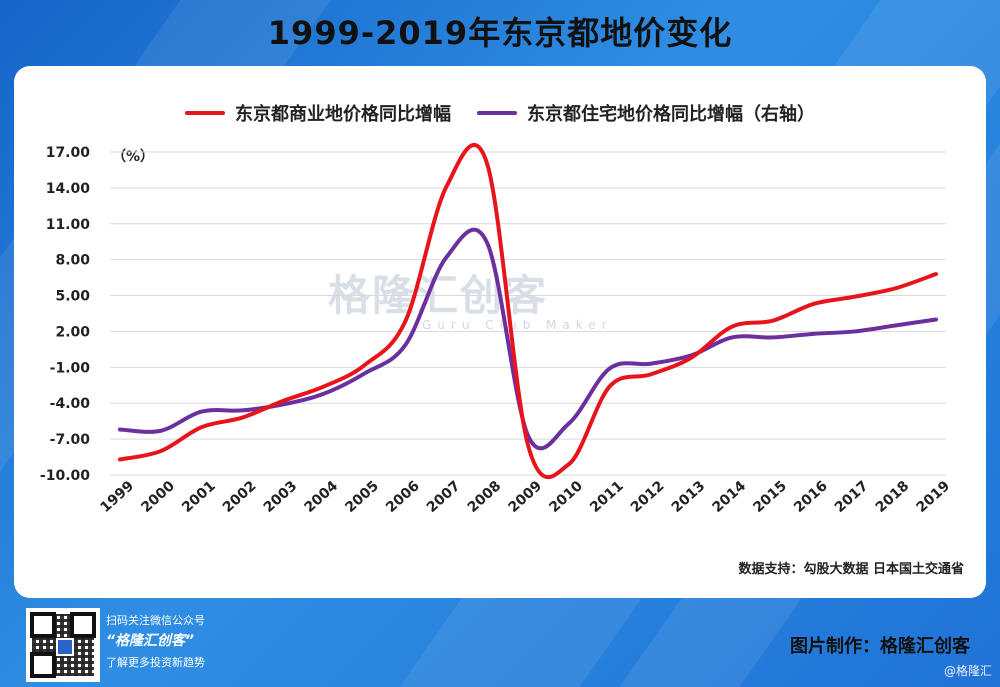 The width and height of the screenshot is (1000, 687). What do you see at coordinates (281, 497) in the screenshot?
I see `x-tick-label-2003: 2003` at bounding box center [281, 497].